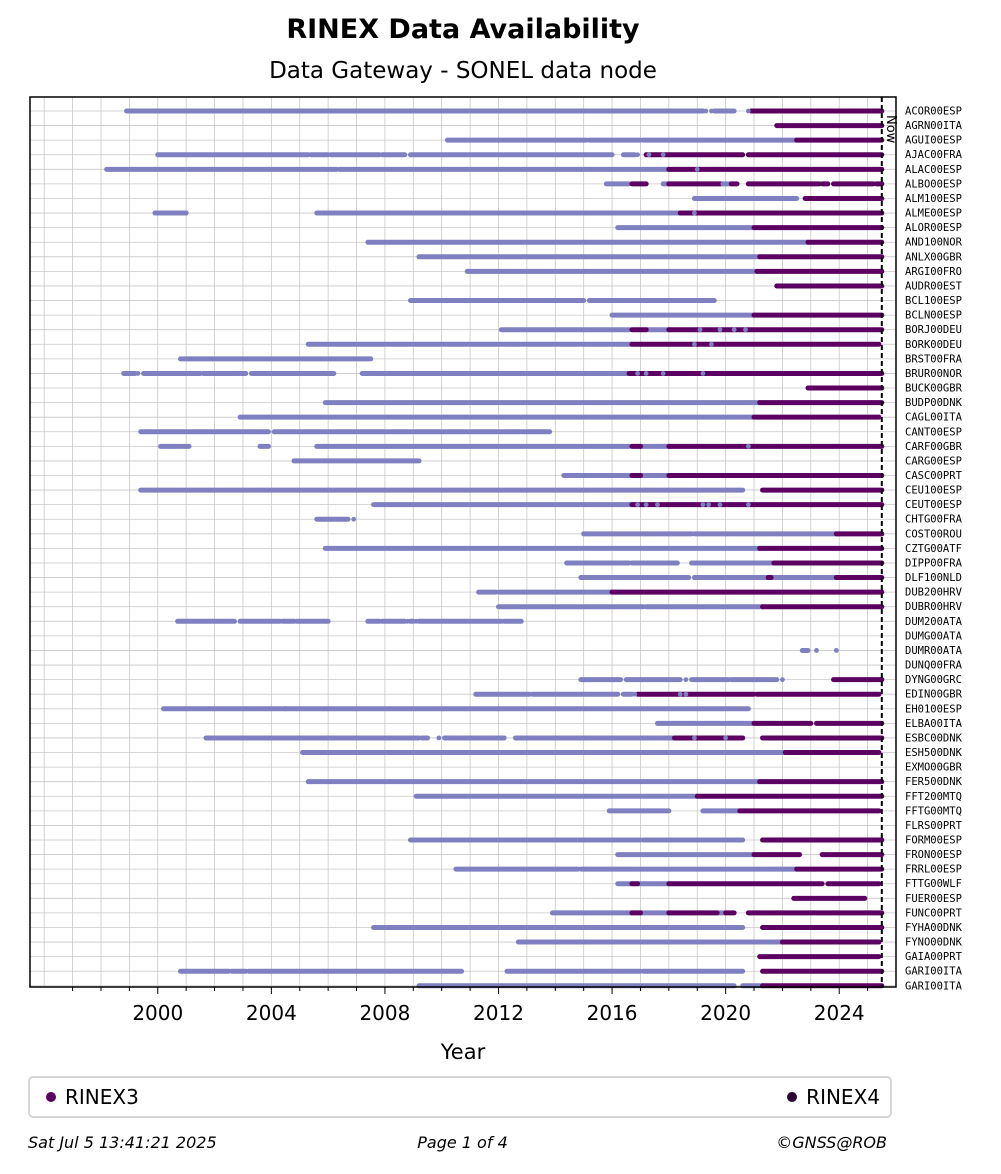  Describe the element at coordinates (933, 432) in the screenshot. I see `station-label: CANT00ESP` at that location.